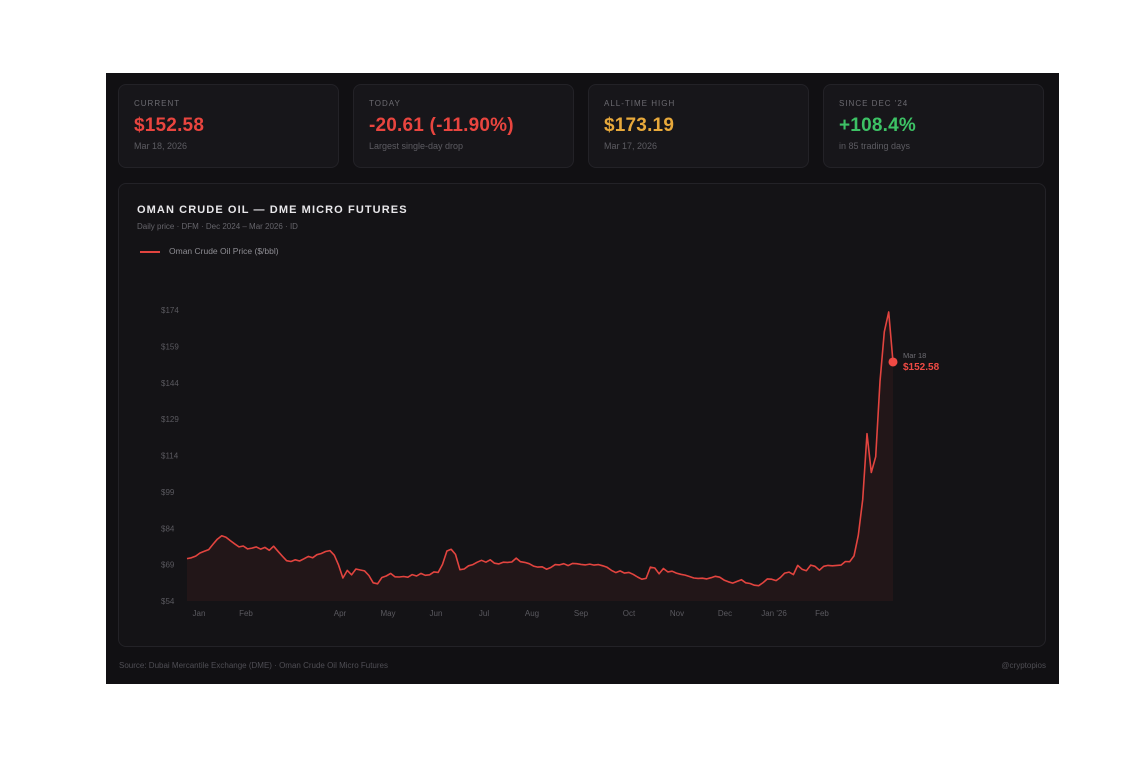 This screenshot has width=1140, height=760. I want to click on current-price-value: $152.58, so click(169, 125).